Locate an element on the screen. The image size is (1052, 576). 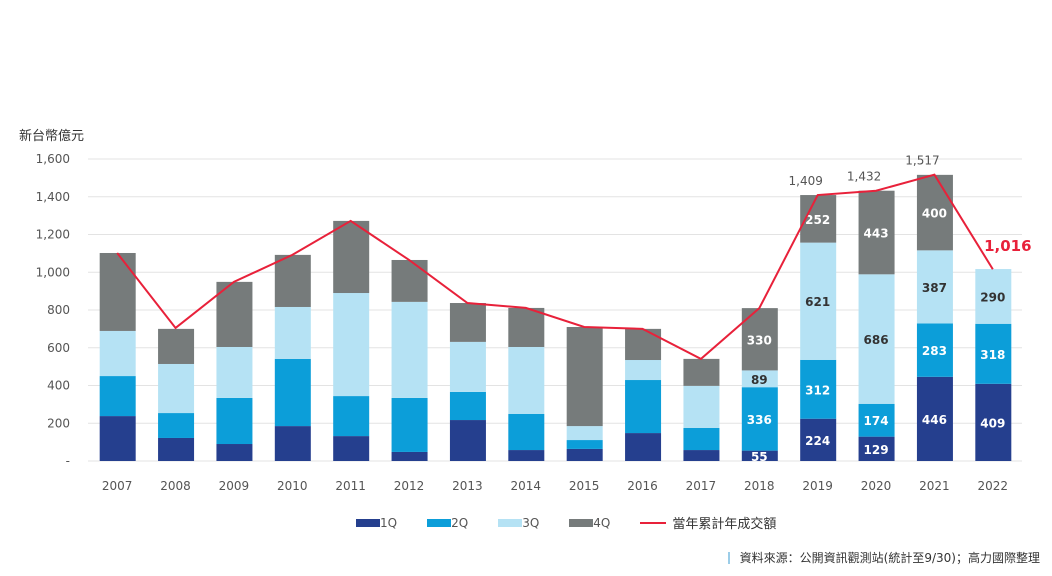
data-label: 283 is located at coordinates (934, 351).